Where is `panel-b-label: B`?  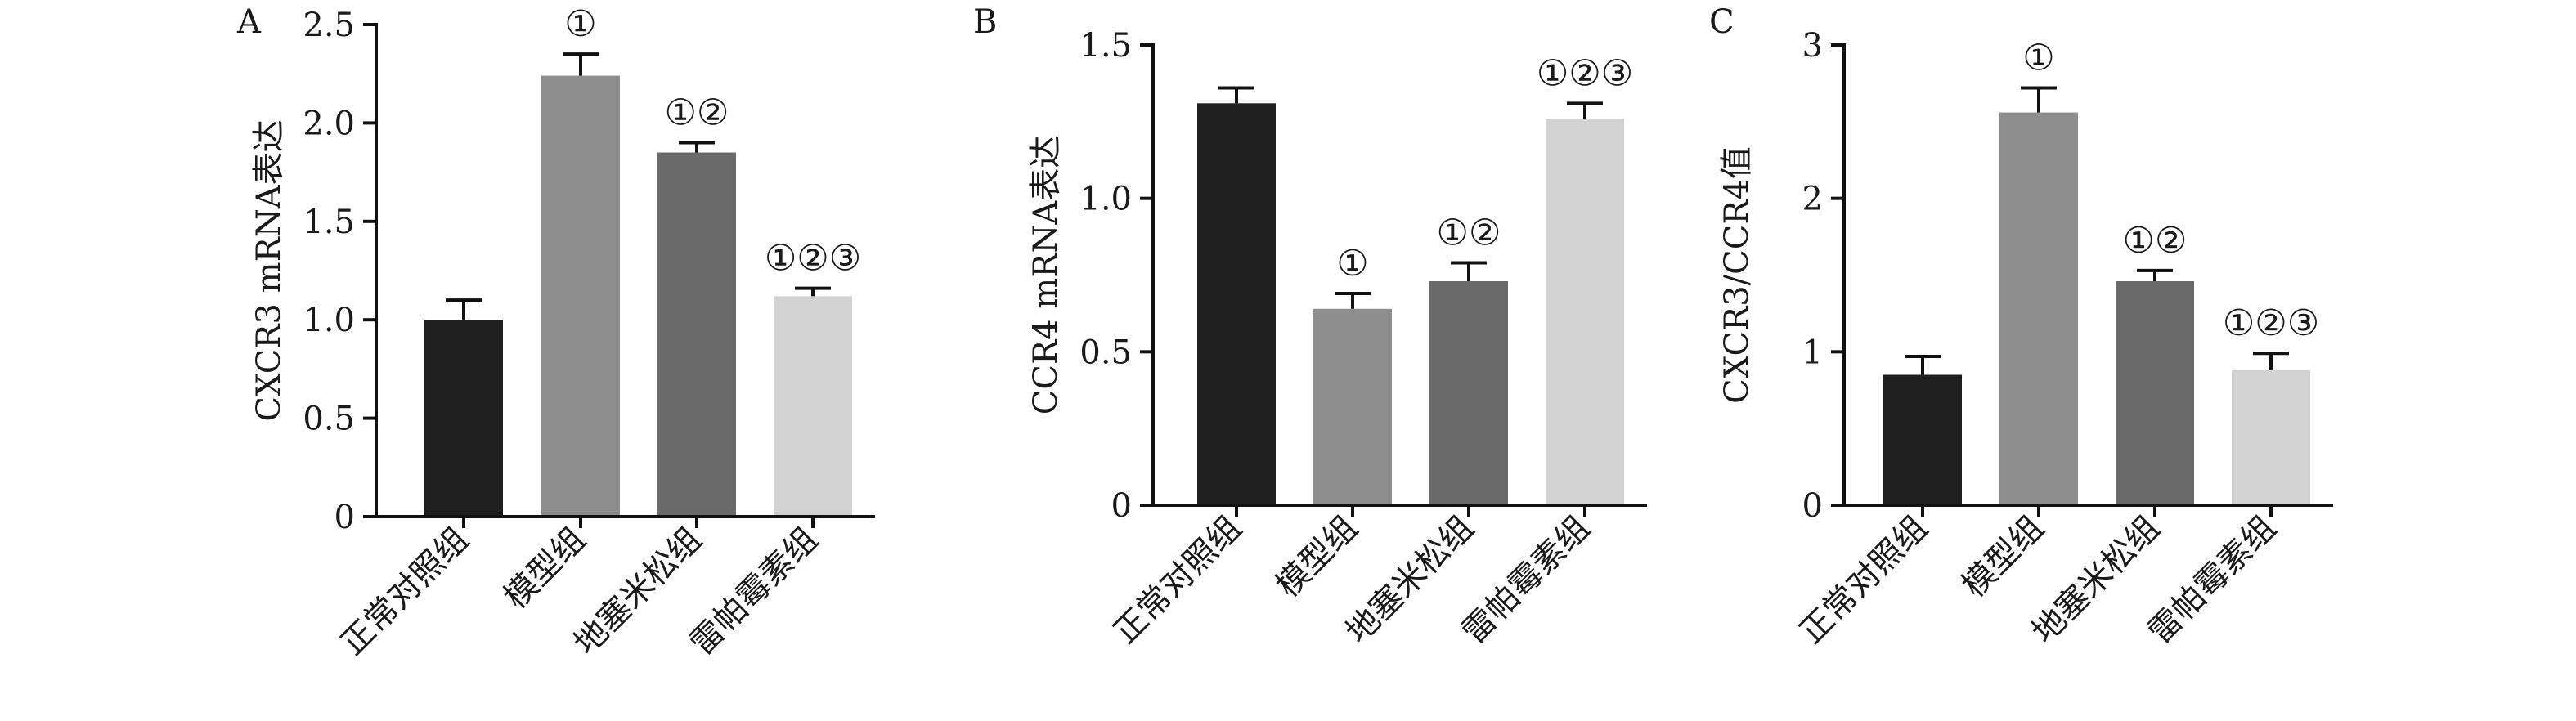 panel-b-label: B is located at coordinates (985, 22).